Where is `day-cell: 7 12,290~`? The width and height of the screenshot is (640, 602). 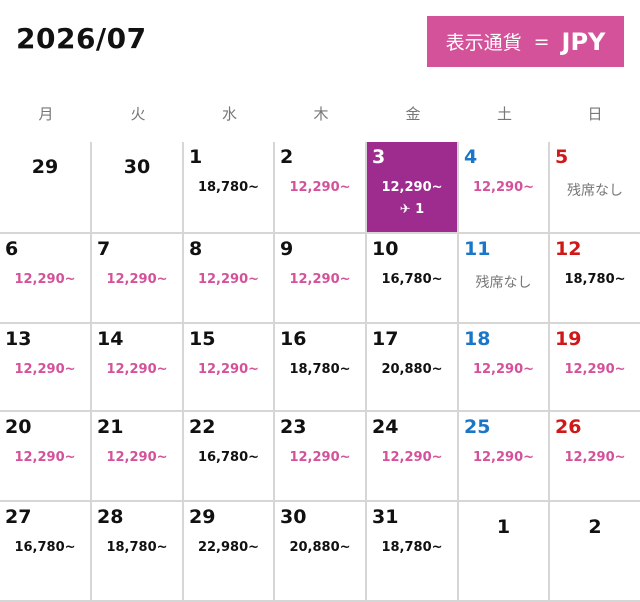 day-cell: 7 12,290~ is located at coordinates (138, 279).